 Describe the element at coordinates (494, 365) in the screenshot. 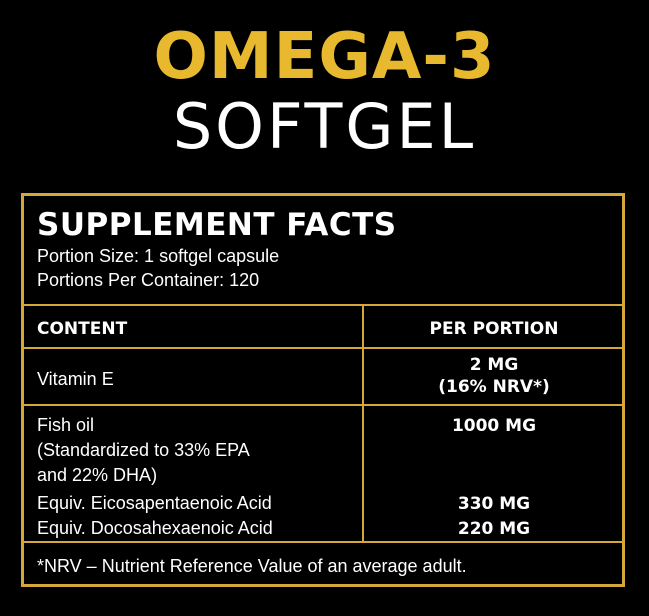

I see `nutrient-amount-vitamin-e: 2 MG` at that location.